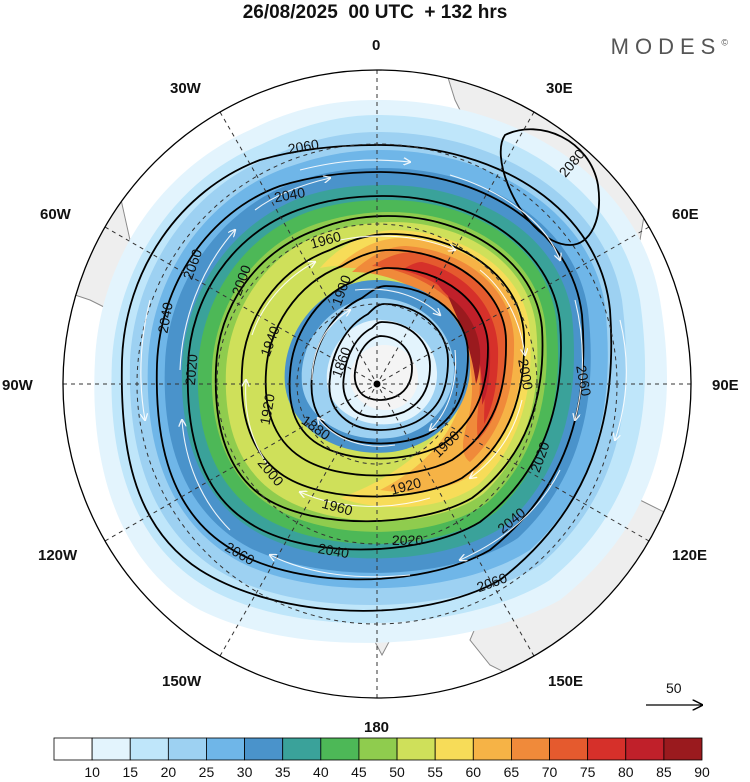 This screenshot has width=750, height=782. What do you see at coordinates (397, 772) in the screenshot?
I see `colorbar-tick-label: 50` at bounding box center [397, 772].